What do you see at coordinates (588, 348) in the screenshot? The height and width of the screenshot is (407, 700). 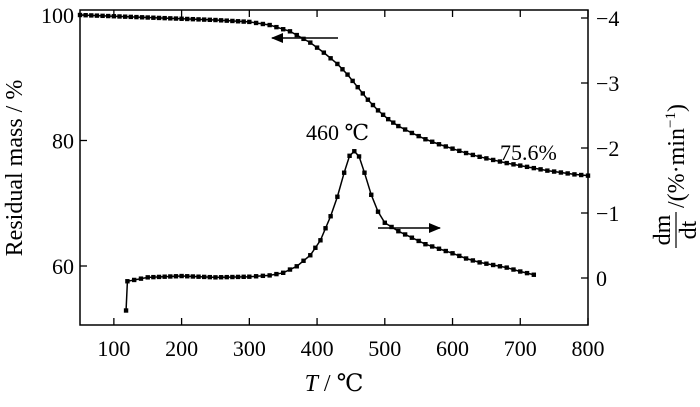 I see `x-tick-label: 800` at bounding box center [588, 348].